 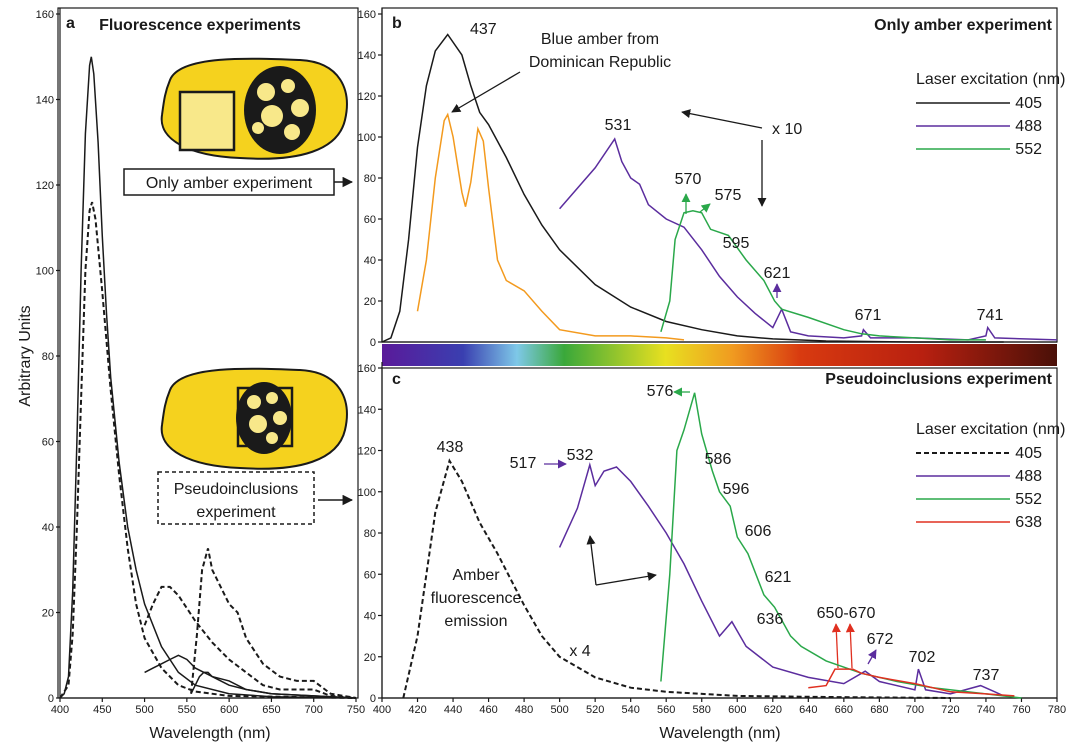 What do you see at coordinates (777, 273) in the screenshot?
I see `annotation: 621` at bounding box center [777, 273].